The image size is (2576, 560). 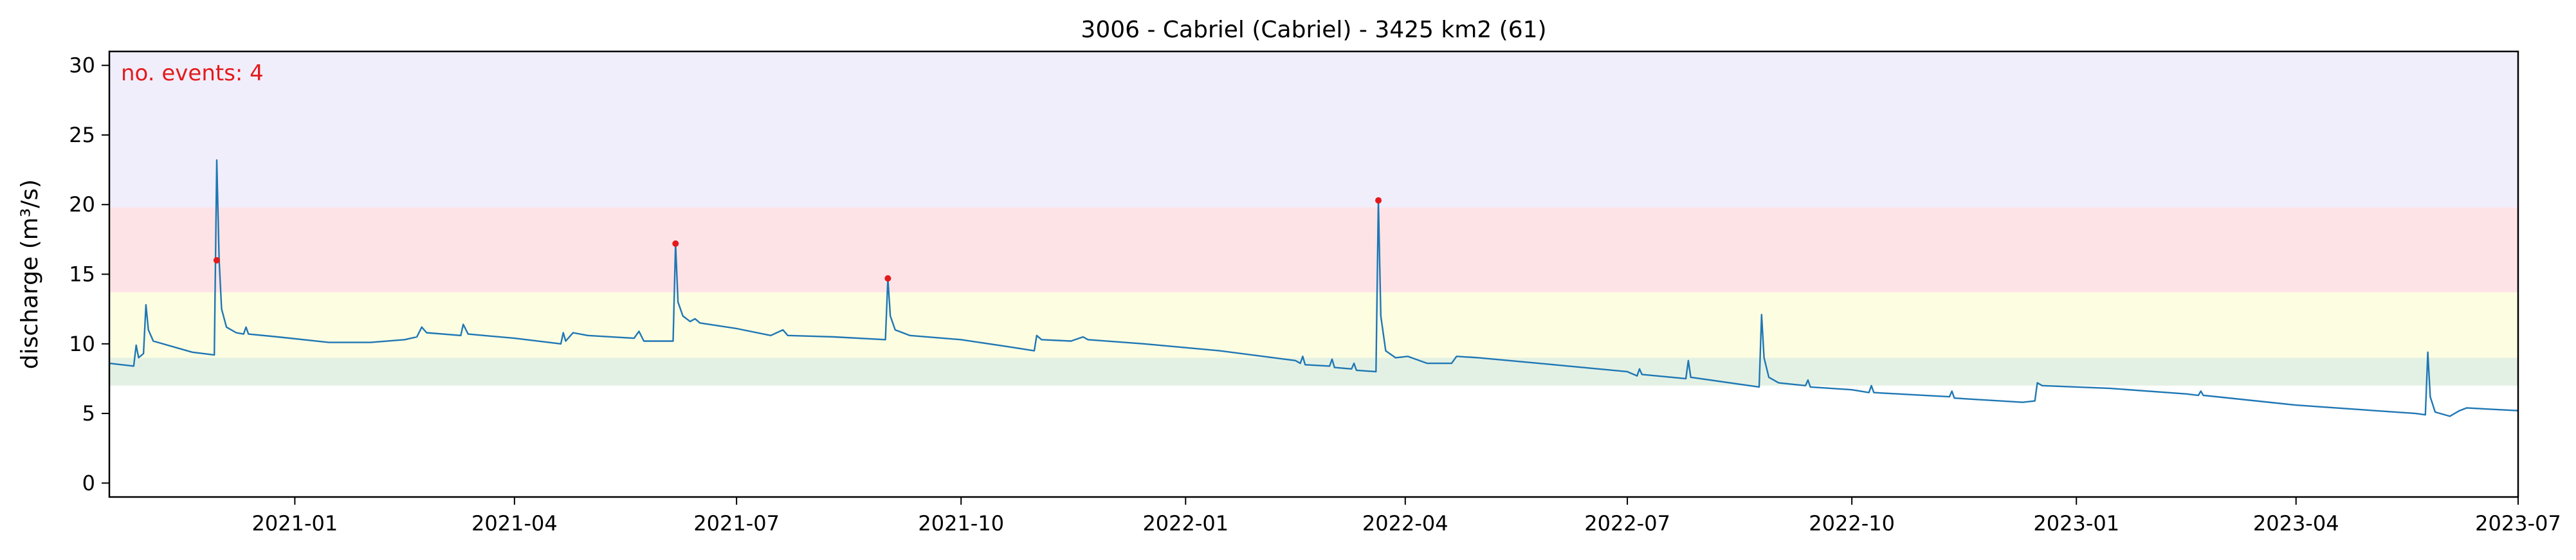 What do you see at coordinates (2518, 523) in the screenshot?
I see `x-tick-label: 2023-07` at bounding box center [2518, 523].